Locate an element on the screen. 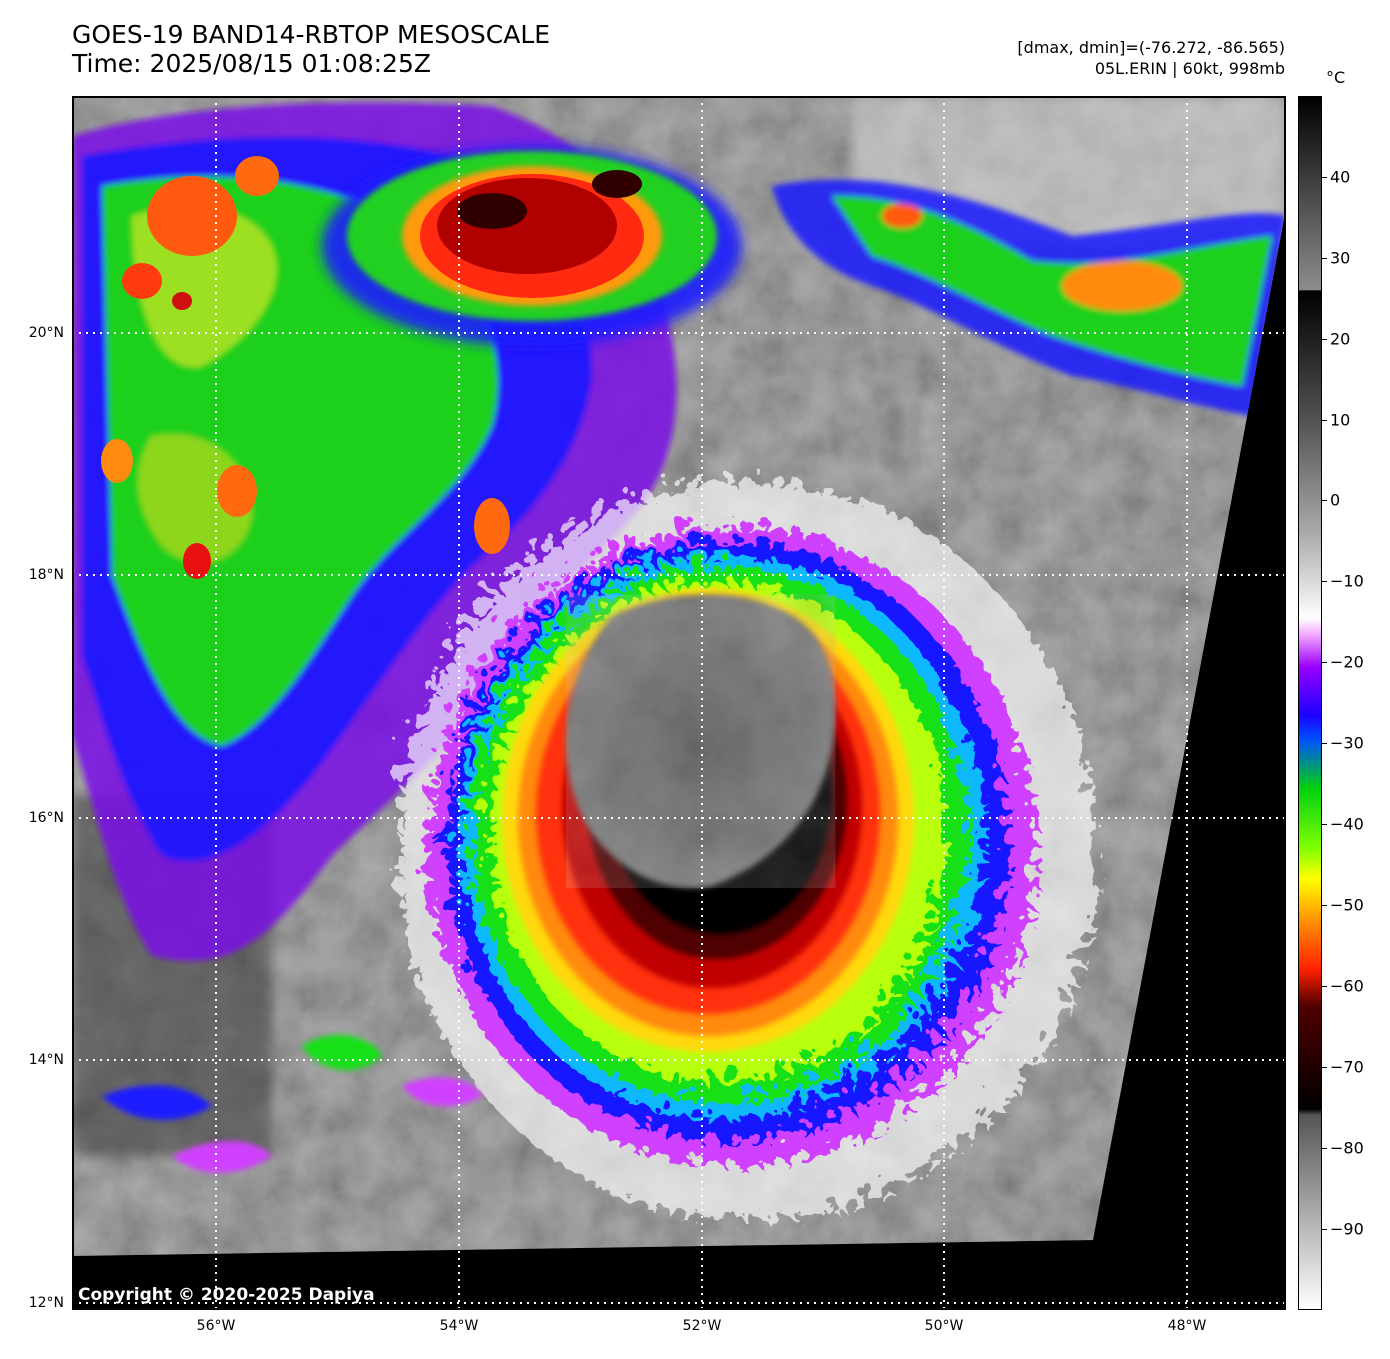 The image size is (1390, 1359). swath-edge is located at coordinates (1189, 727).